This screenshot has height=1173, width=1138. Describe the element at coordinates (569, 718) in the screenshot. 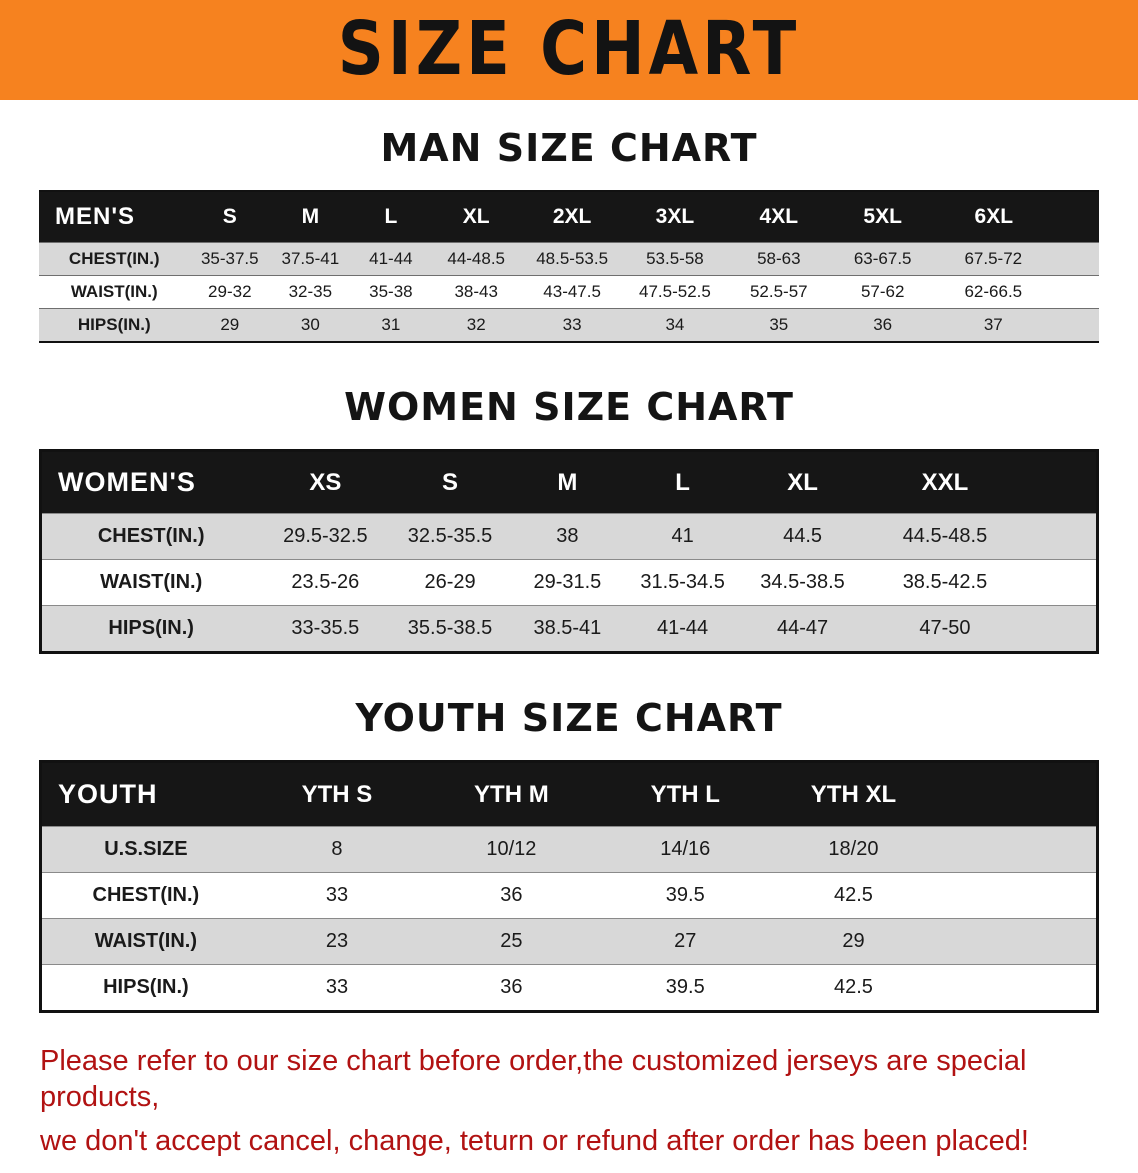

I see `youth-section-heading: YOUTH SIZE CHART` at that location.